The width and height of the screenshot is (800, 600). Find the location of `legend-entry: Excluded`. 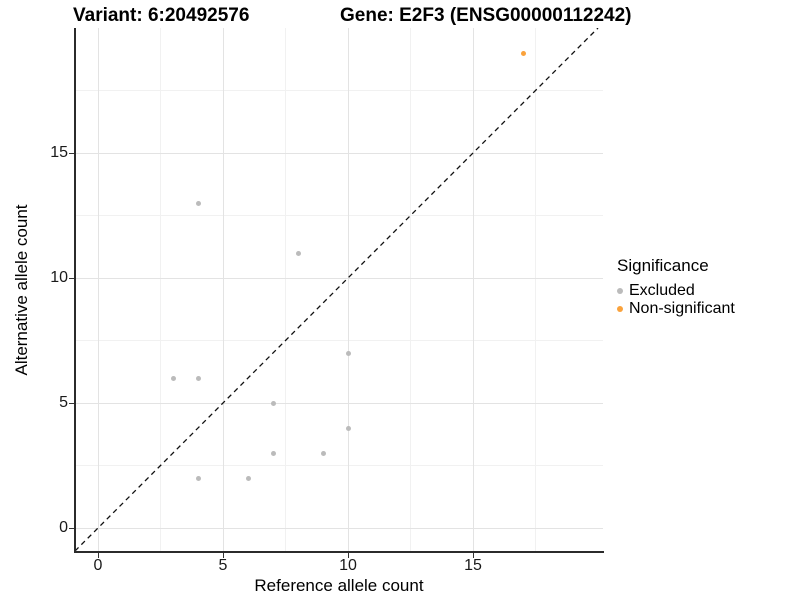

legend-entry: Excluded is located at coordinates (676, 291).